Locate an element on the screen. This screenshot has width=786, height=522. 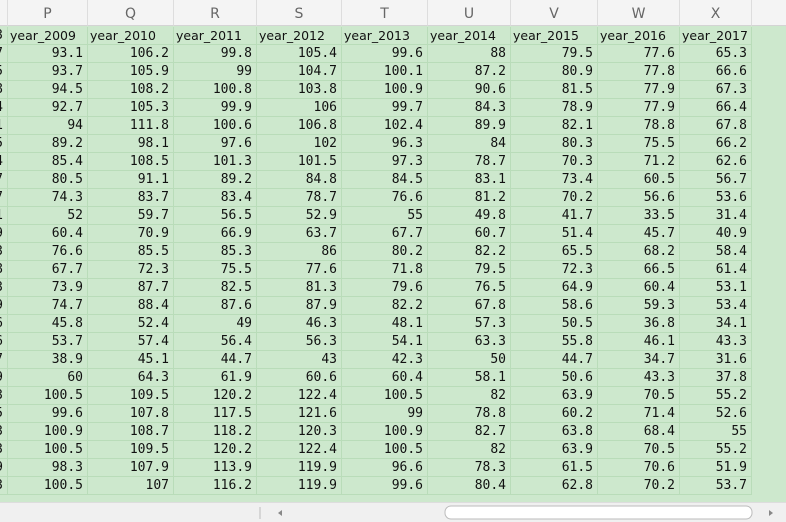
data-cell: 63.3 is located at coordinates (469, 342).